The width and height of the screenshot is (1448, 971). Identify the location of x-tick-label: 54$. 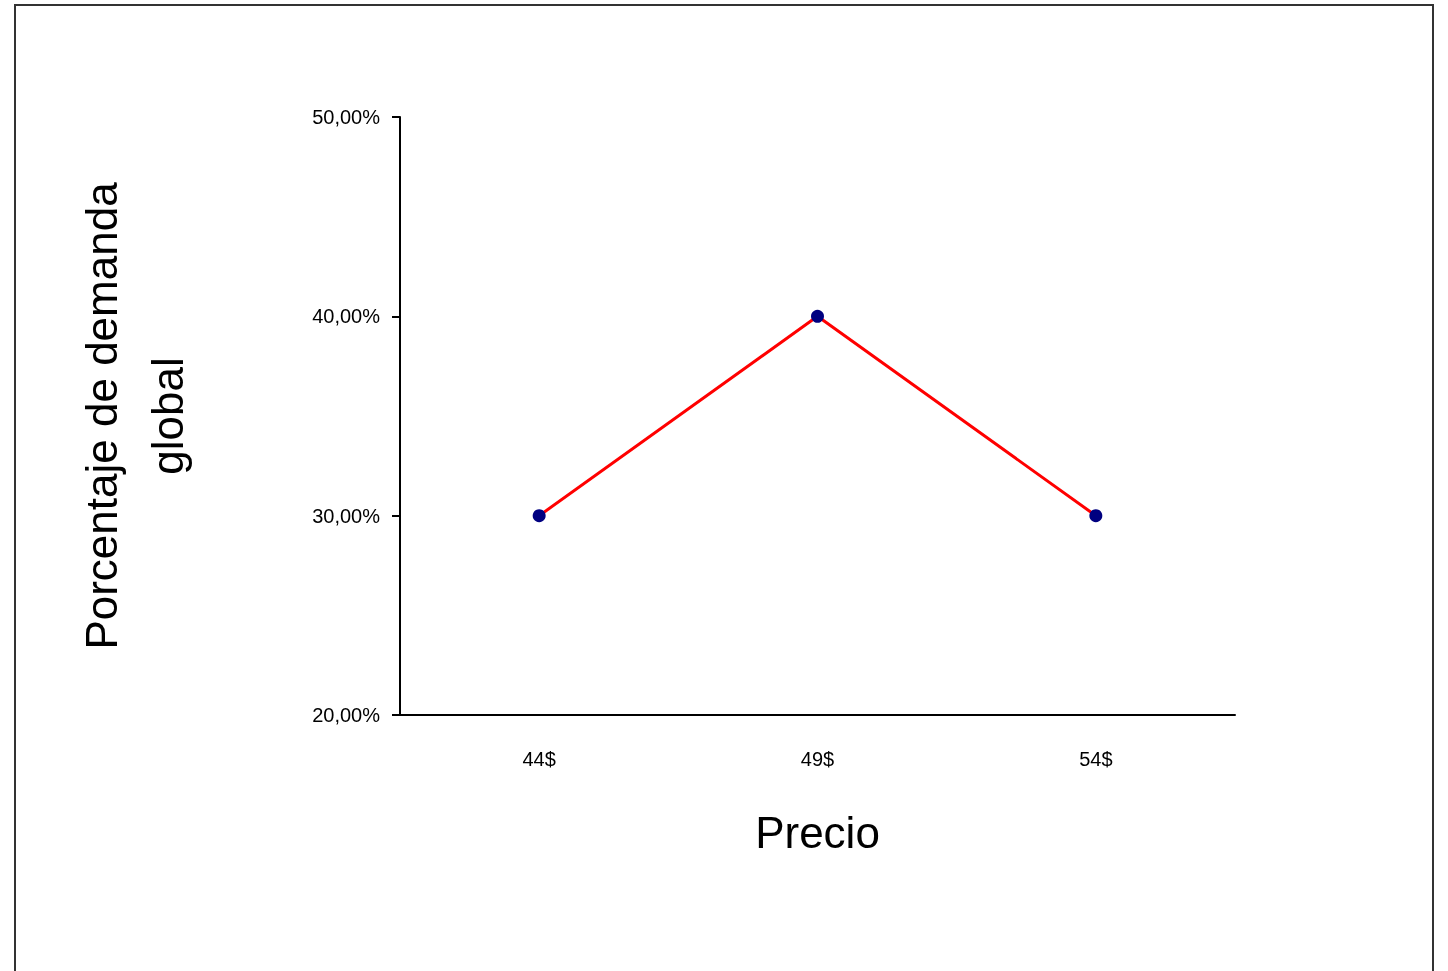
(1096, 759).